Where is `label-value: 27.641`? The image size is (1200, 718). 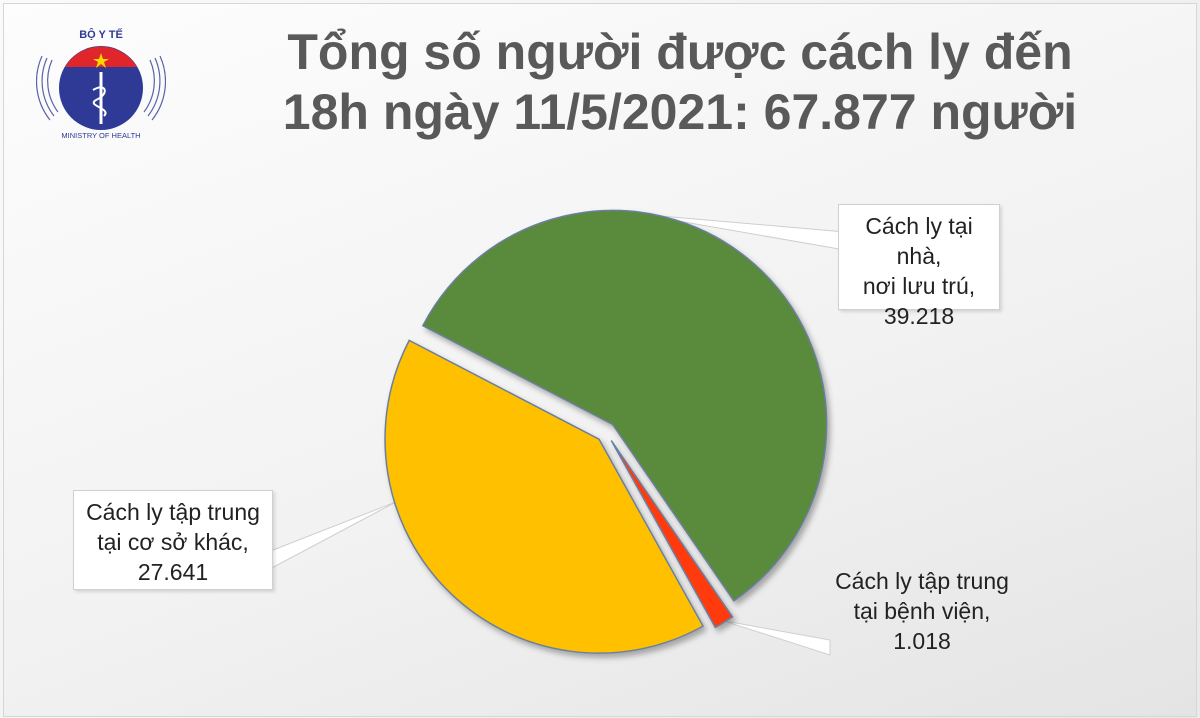 label-value: 27.641 is located at coordinates (173, 572).